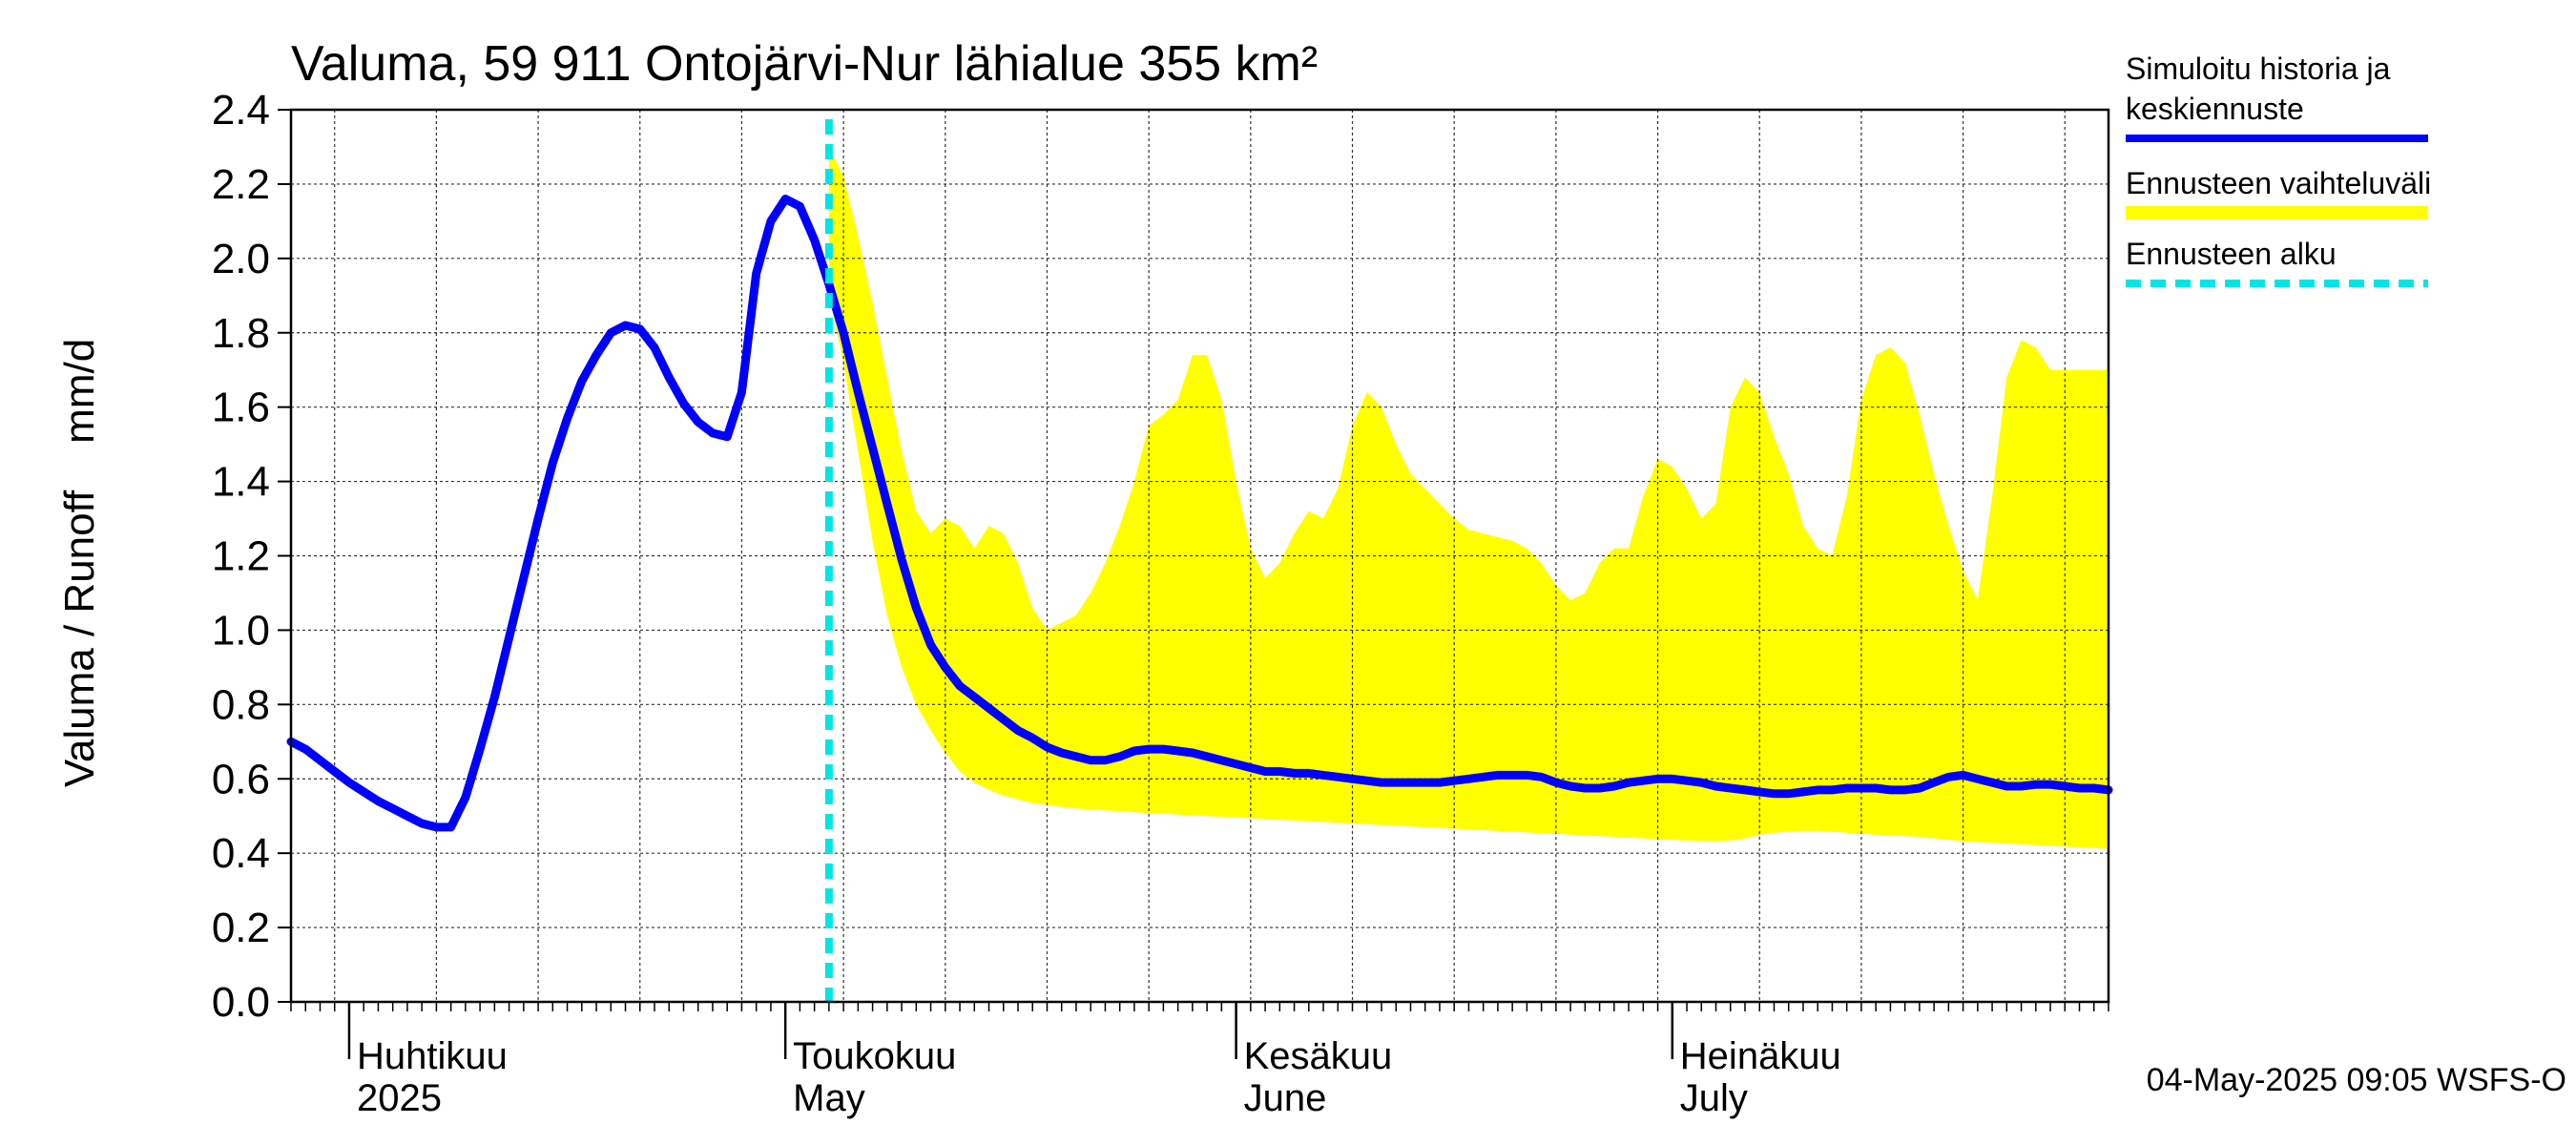 This screenshot has height=1145, width=2576. What do you see at coordinates (241, 1003) in the screenshot?
I see `y-tick-label: 0.0` at bounding box center [241, 1003].